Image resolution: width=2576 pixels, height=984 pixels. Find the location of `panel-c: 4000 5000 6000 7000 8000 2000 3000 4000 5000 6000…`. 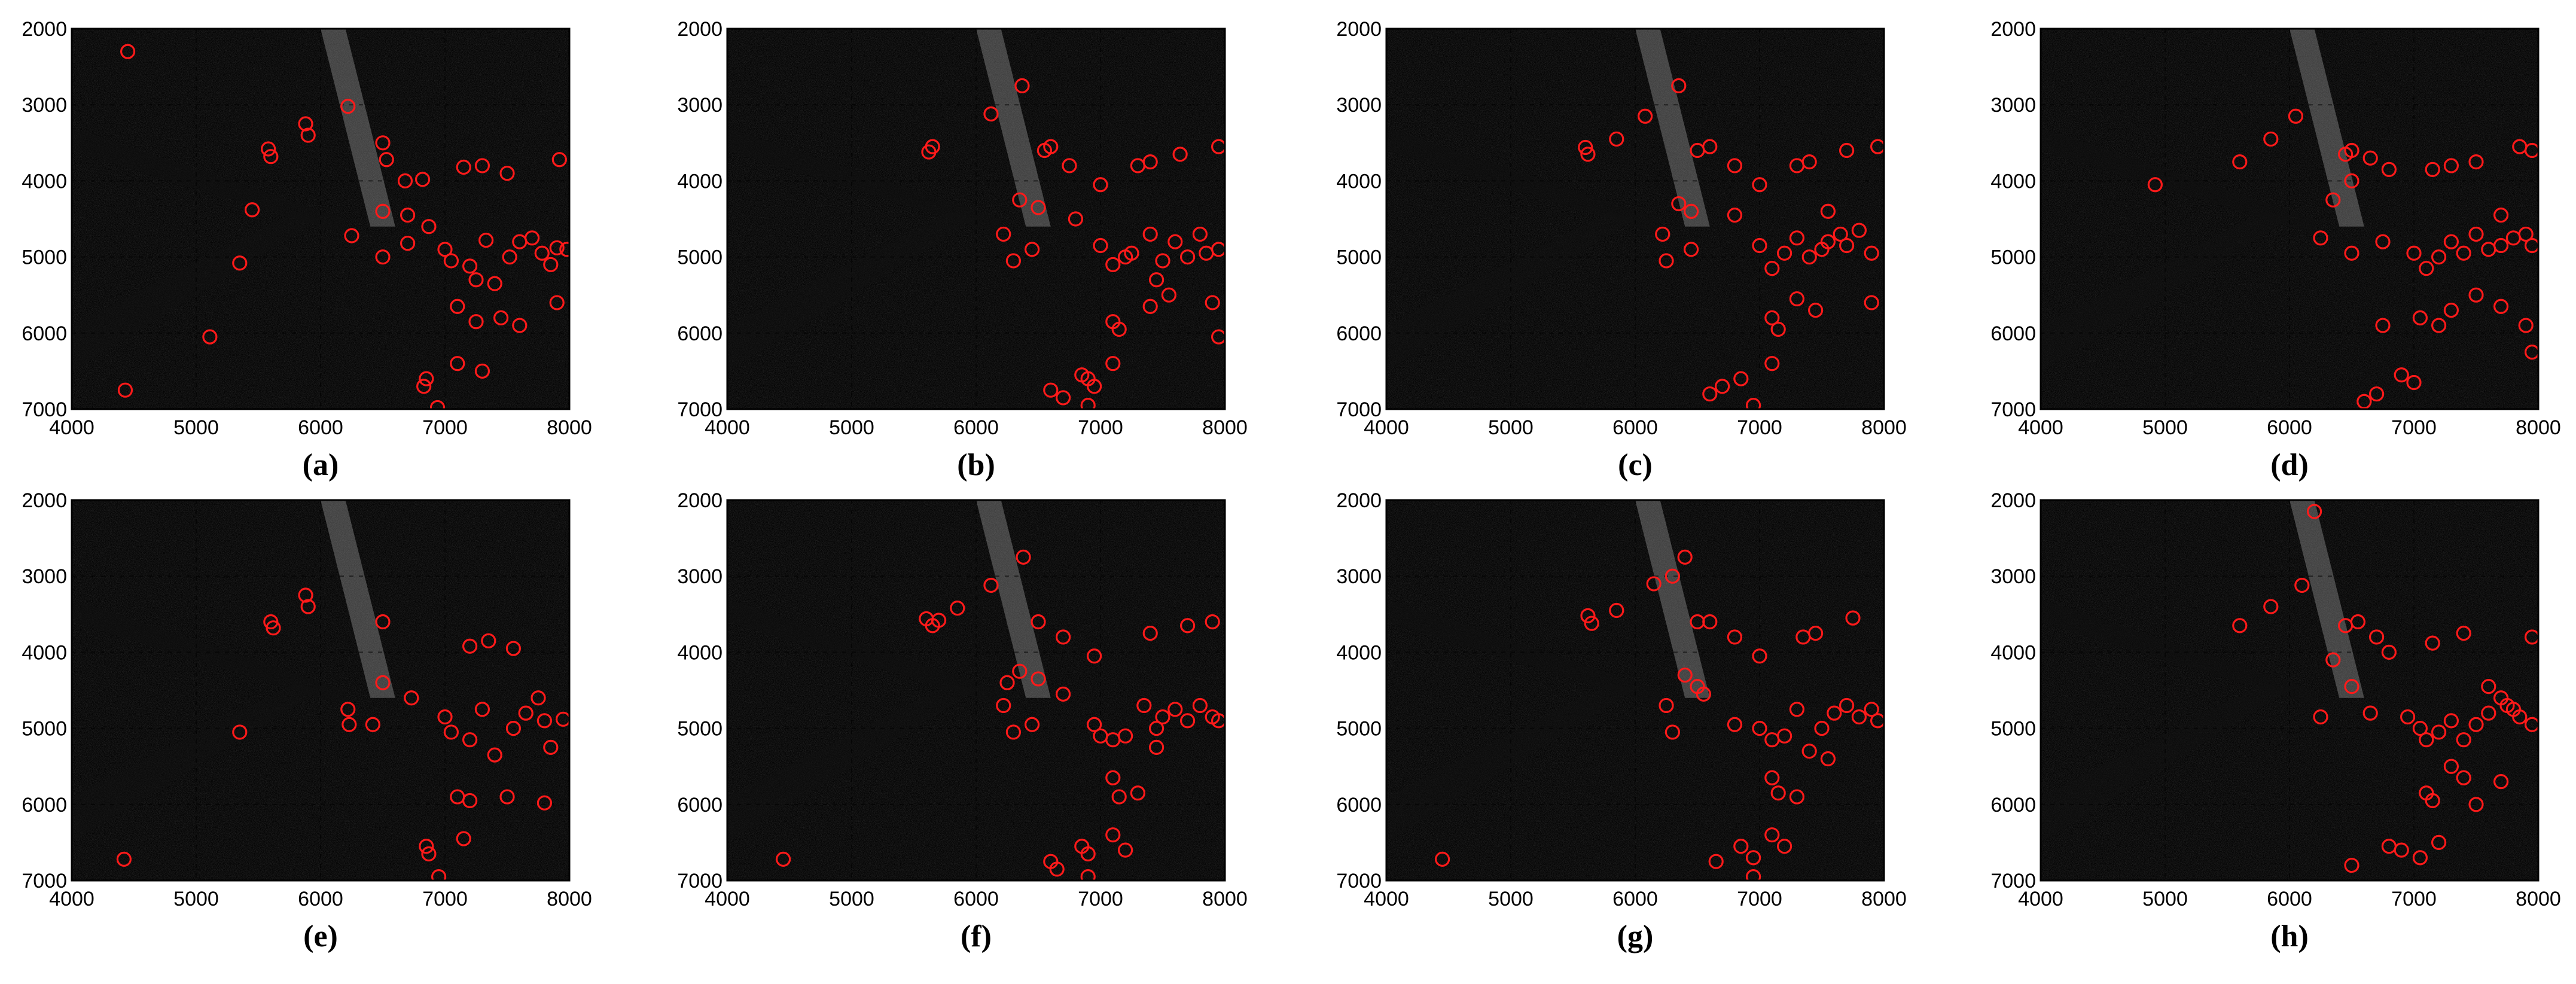

panel-c: 4000 5000 6000 7000 8000 2000 3000 4000 5000 6000… is located at coordinates (1621, 250).